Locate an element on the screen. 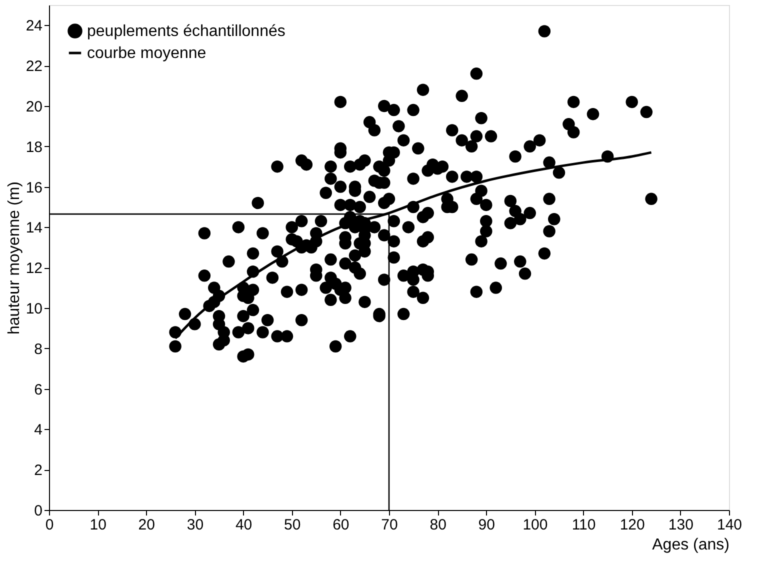 The height and width of the screenshot is (583, 777). legend-label: peuplements échantillonnés is located at coordinates (186, 31).